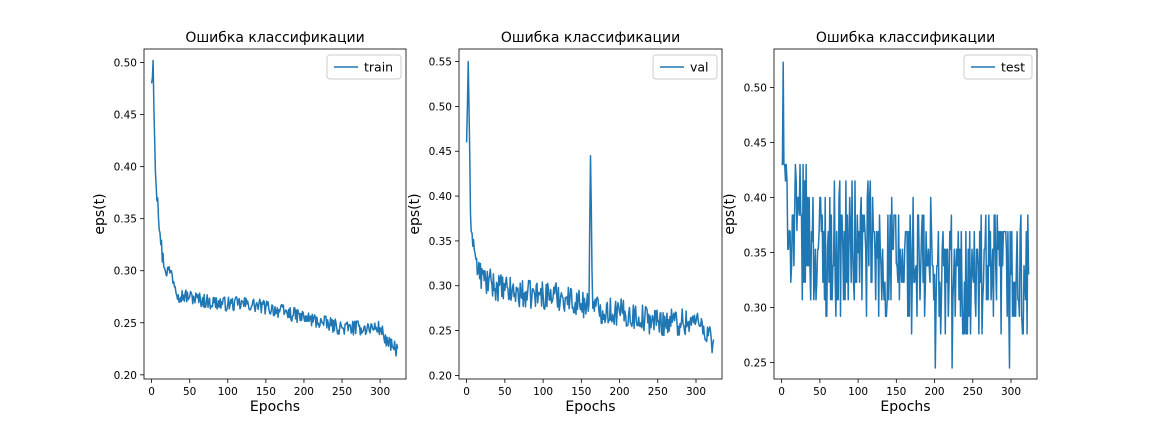 The height and width of the screenshot is (432, 1152). I want to click on series-line-val, so click(590, 207).